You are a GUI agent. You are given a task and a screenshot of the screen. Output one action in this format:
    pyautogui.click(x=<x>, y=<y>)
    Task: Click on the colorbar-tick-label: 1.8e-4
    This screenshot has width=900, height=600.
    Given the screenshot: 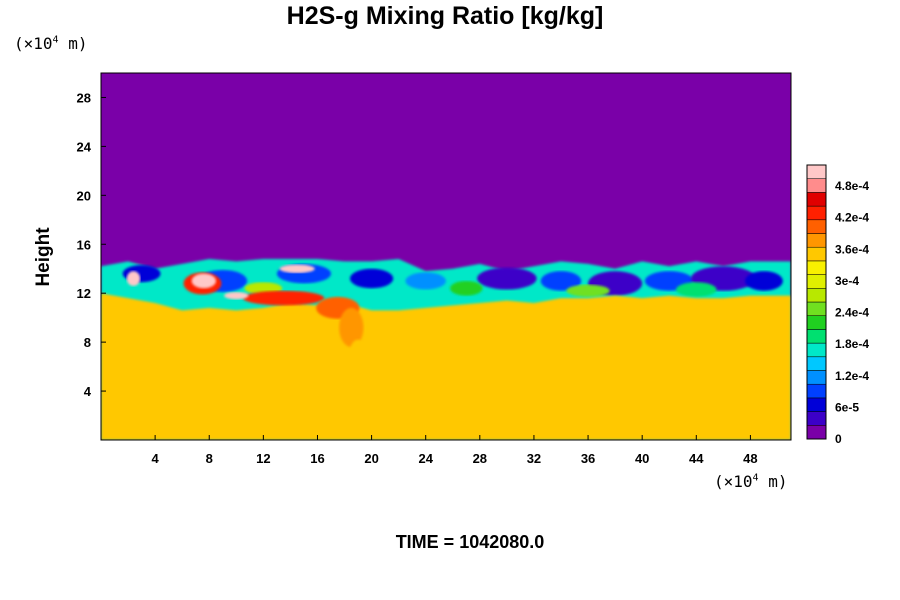 What is the action you would take?
    pyautogui.click(x=852, y=344)
    